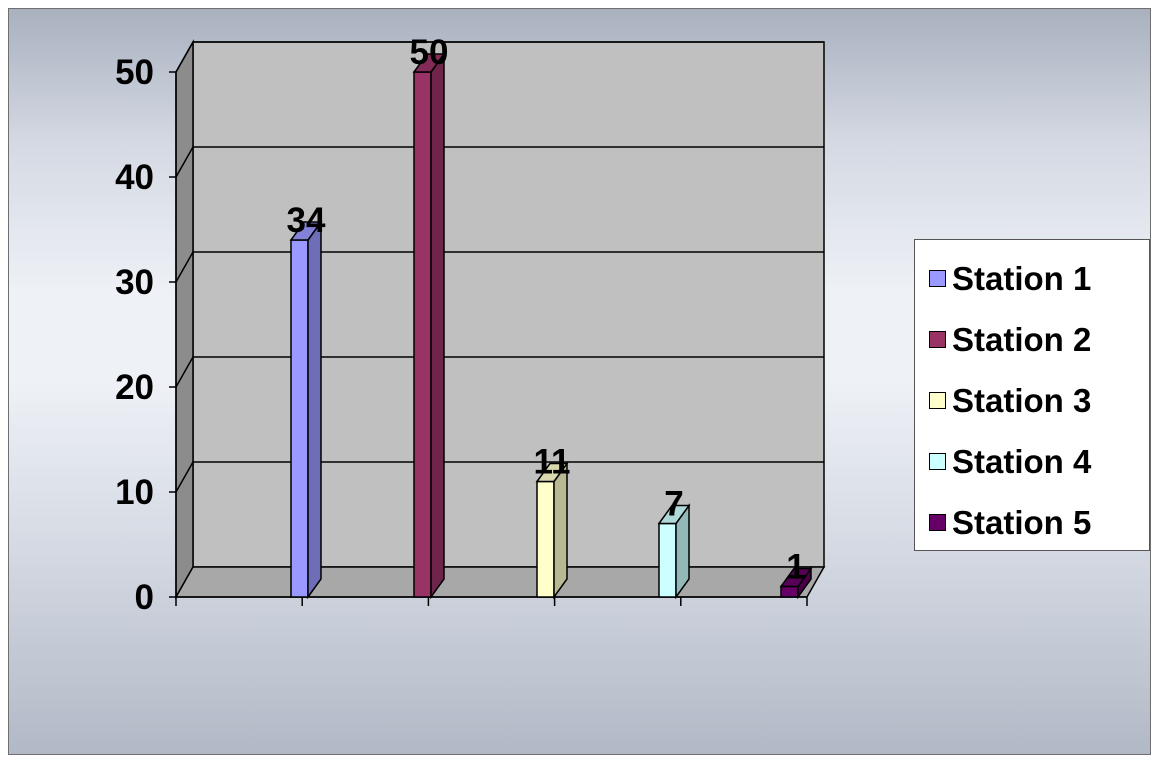 This screenshot has width=1153, height=758. I want to click on legend-label: Station 5, so click(1022, 522).